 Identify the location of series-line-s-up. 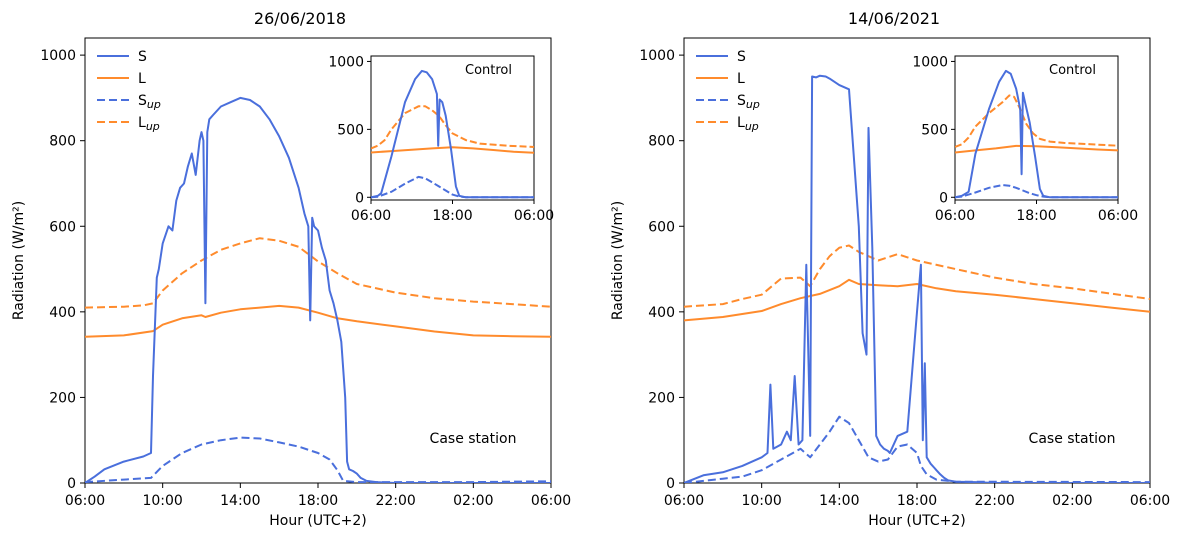
(917, 449).